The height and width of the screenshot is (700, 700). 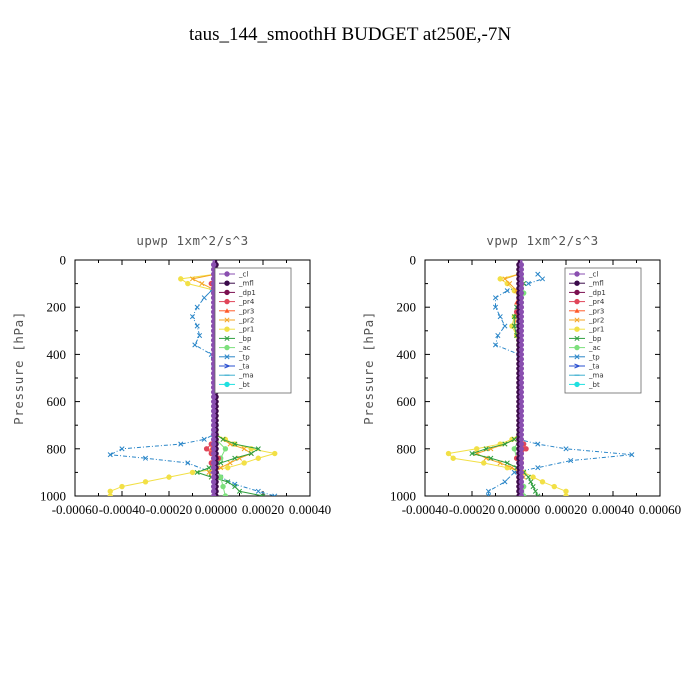 I want to click on legend-label: _mfl, so click(x=596, y=284).